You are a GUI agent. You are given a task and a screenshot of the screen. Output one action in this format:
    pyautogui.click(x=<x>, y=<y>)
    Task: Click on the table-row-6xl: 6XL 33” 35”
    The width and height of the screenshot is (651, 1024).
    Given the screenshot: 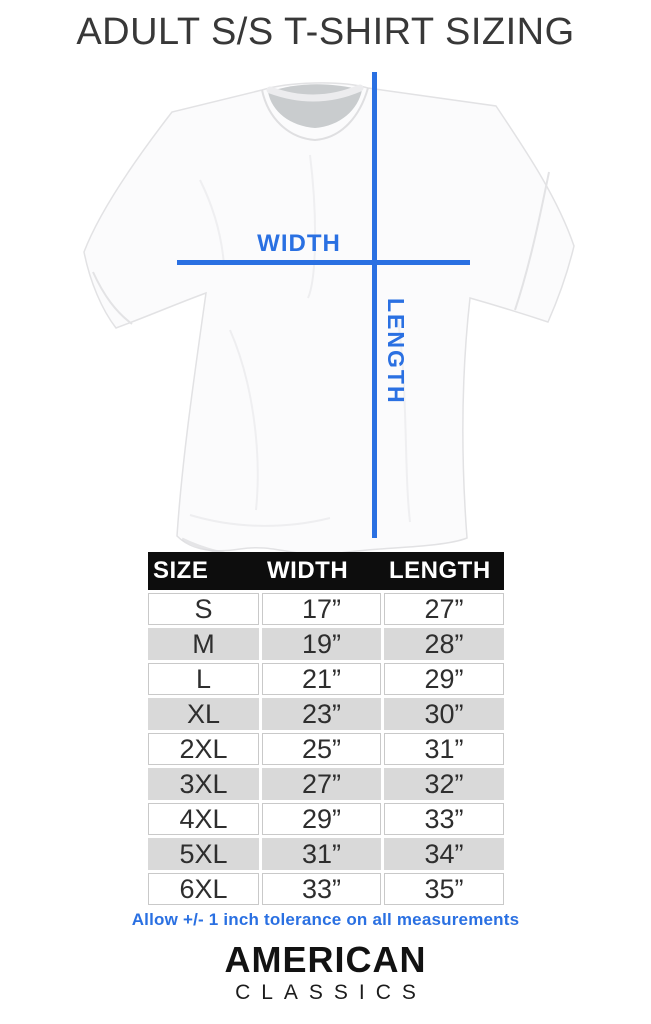 What is the action you would take?
    pyautogui.click(x=326, y=889)
    